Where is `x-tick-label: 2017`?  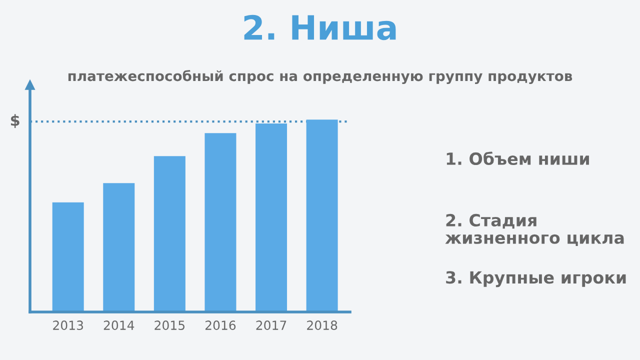
x-tick-label: 2017 is located at coordinates (271, 325).